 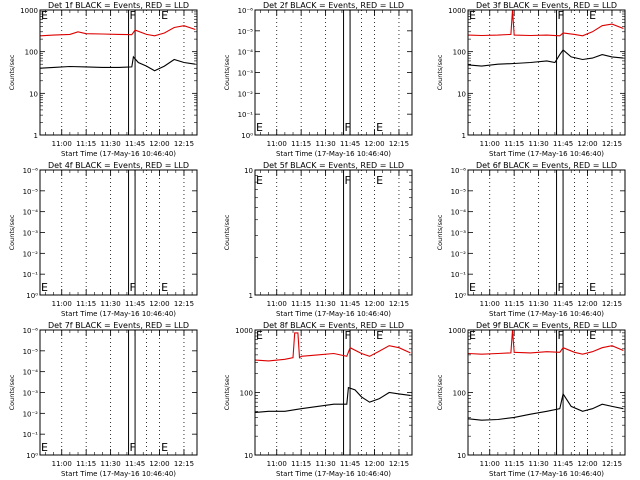 I want to click on chart-title: Det 2f BLACK = Events, RED = LLD, so click(x=333, y=5).